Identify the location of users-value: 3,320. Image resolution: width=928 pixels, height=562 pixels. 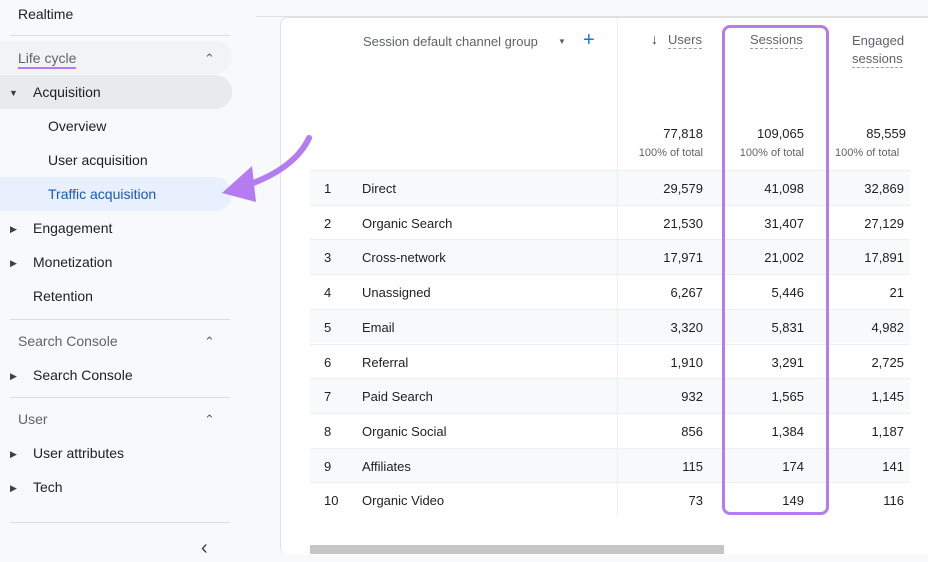
(686, 327).